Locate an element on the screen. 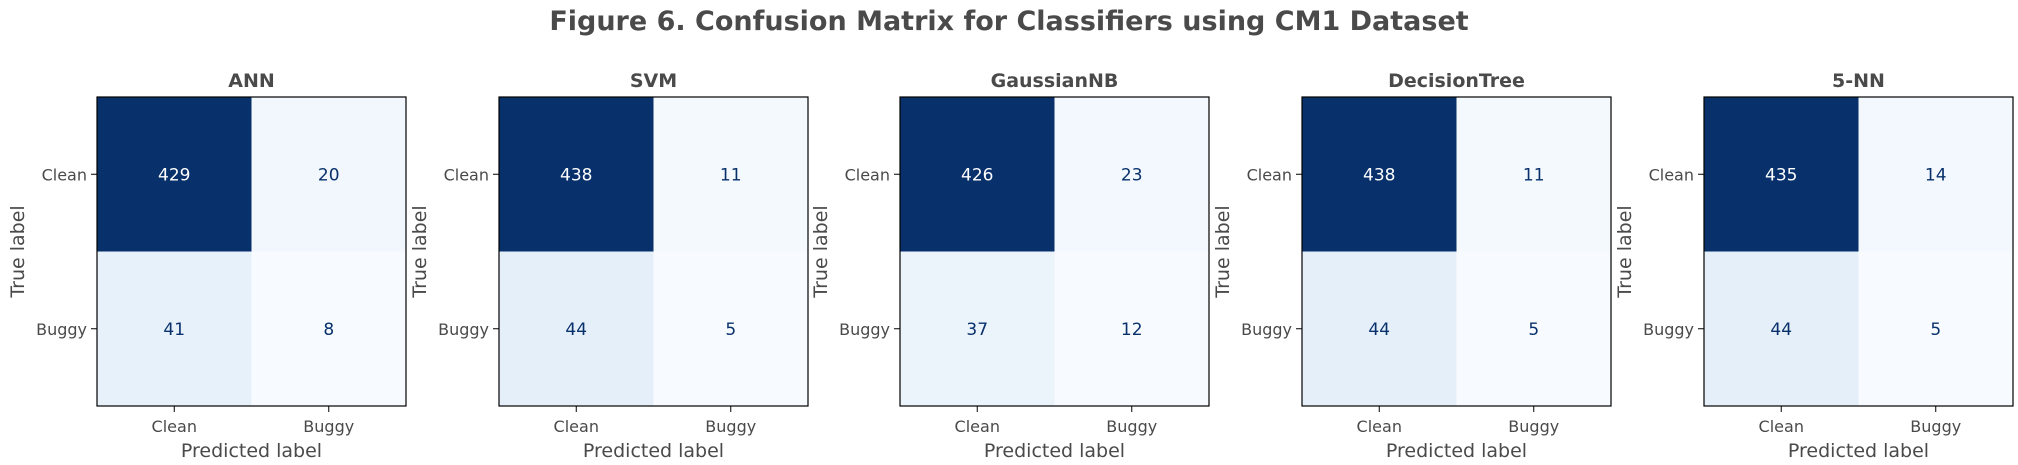  cell-value: 41 is located at coordinates (174, 330).